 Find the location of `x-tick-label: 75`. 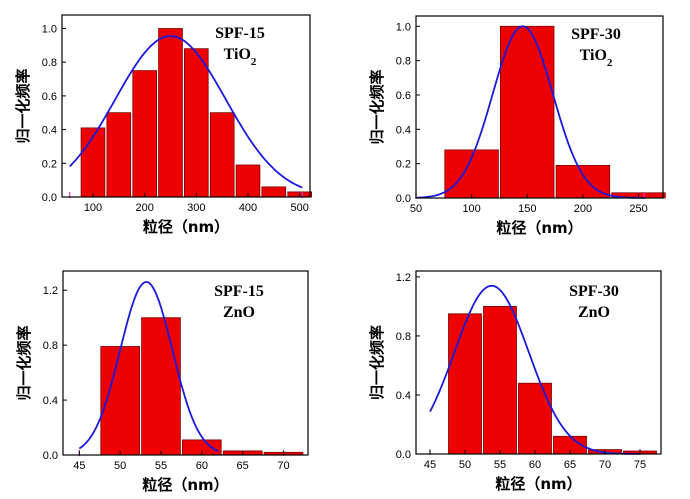

x-tick-label: 75 is located at coordinates (640, 465).